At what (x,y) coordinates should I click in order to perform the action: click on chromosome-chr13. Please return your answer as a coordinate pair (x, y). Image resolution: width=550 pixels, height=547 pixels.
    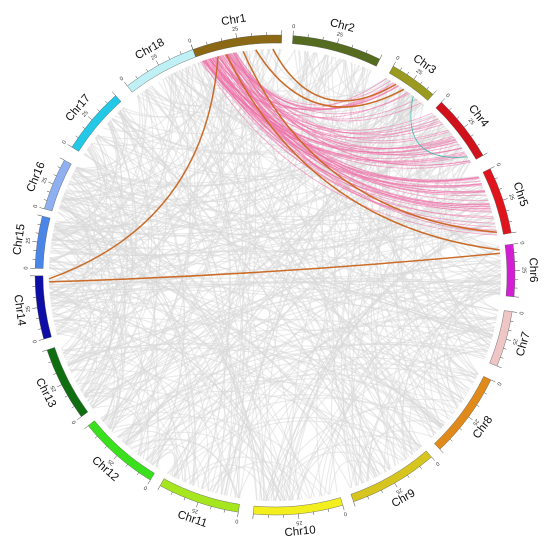
    Looking at the image, I should click on (67, 382).